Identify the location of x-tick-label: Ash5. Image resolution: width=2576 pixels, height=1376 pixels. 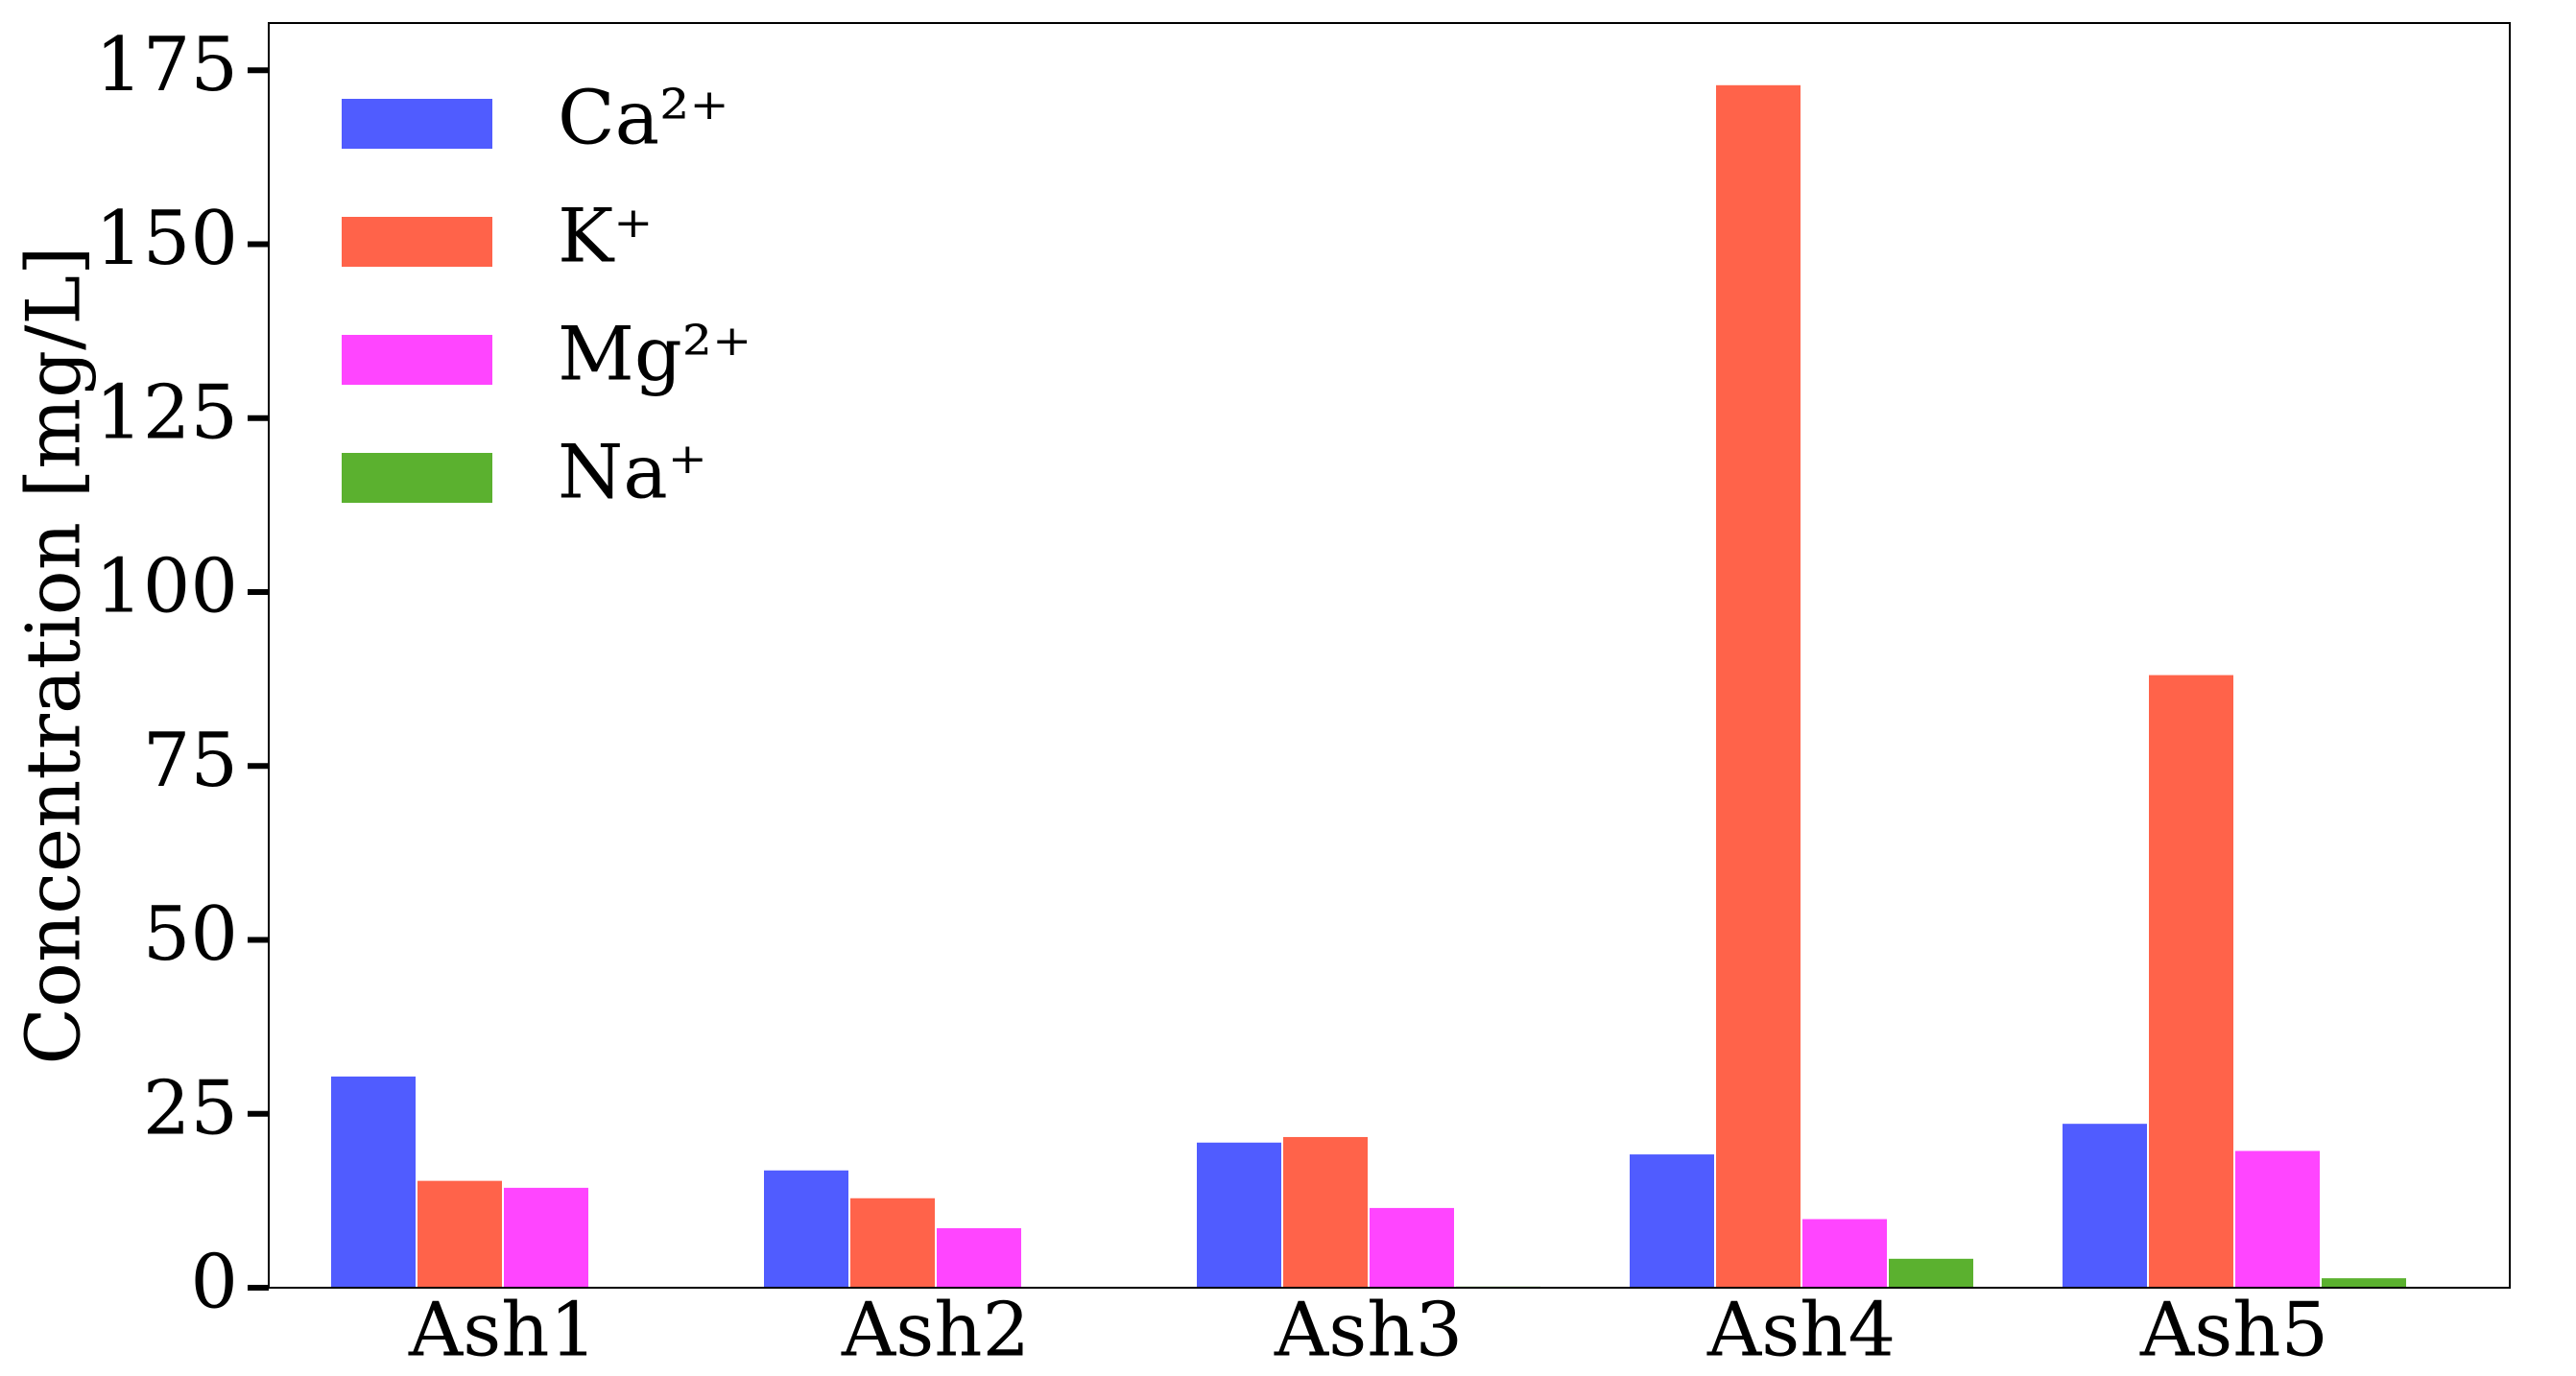
(2233, 1331).